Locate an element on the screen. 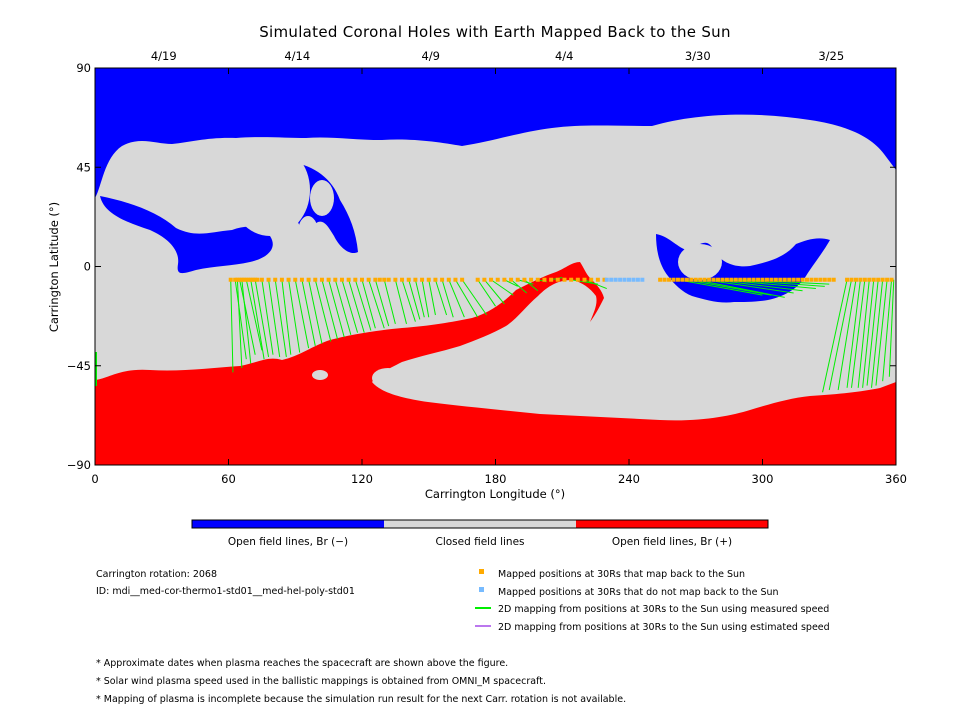  date-tick-group: 4/19 4/14 4/9 4/4 3/30 3/25 is located at coordinates (497, 56).